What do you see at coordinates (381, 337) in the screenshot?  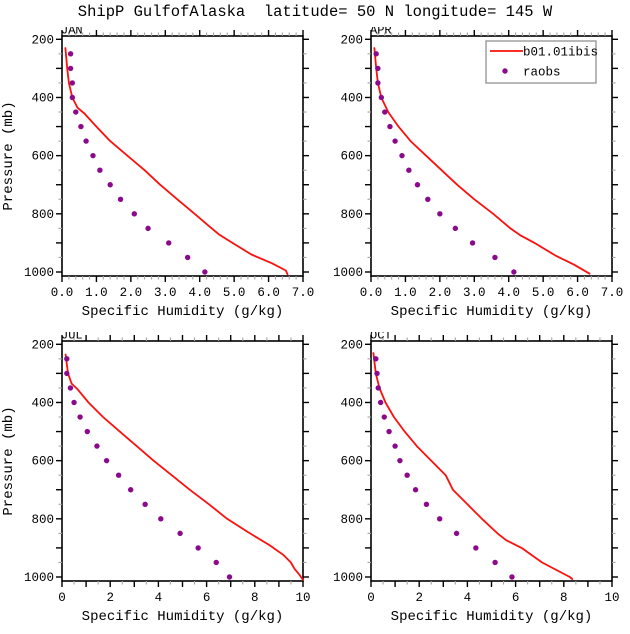 I see `month-label: OCT` at bounding box center [381, 337].